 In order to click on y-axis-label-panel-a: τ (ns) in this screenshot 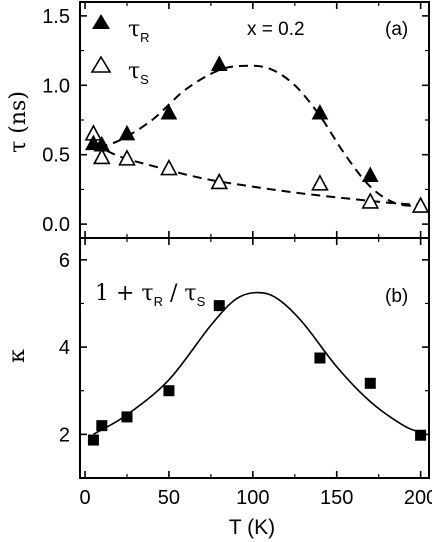, I will do `click(18, 122)`.